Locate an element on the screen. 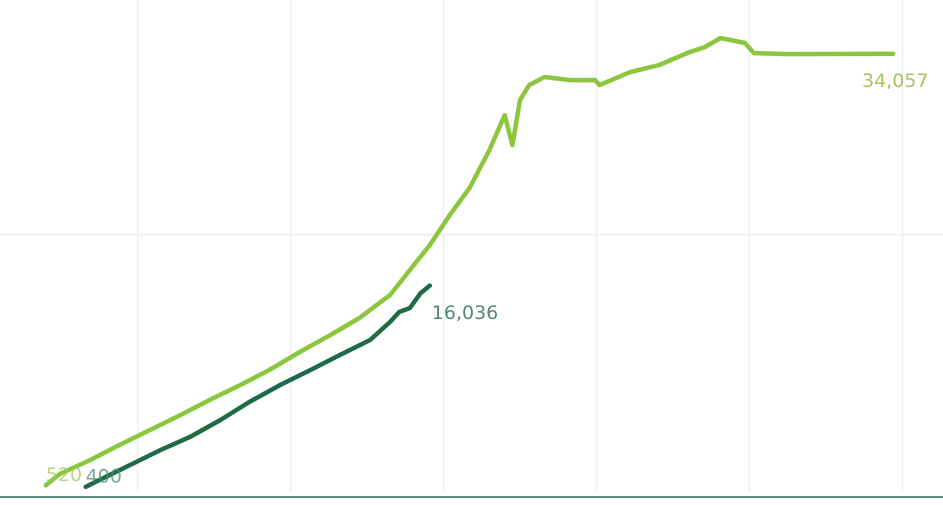  data-label: 400 is located at coordinates (104, 476).